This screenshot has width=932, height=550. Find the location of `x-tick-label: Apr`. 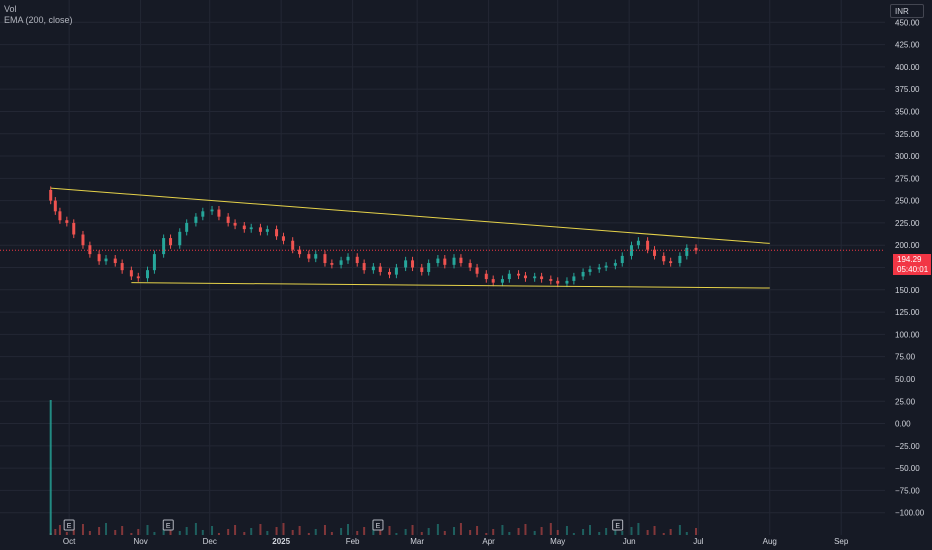

x-tick-label: Apr is located at coordinates (488, 541).